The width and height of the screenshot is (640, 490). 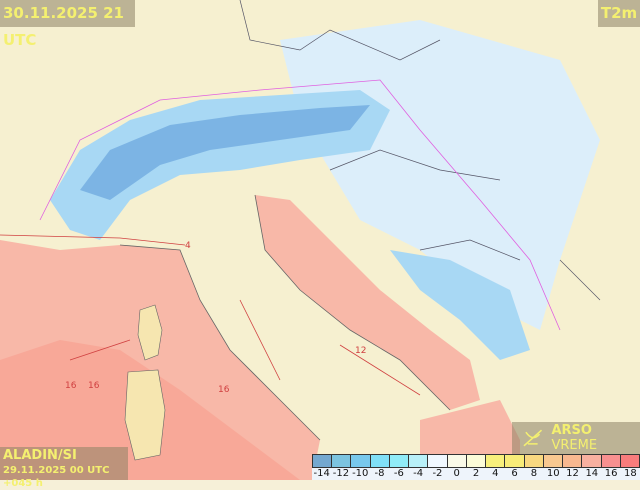 What do you see at coordinates (150, 332) in the screenshot?
I see `corsica` at bounding box center [150, 332].